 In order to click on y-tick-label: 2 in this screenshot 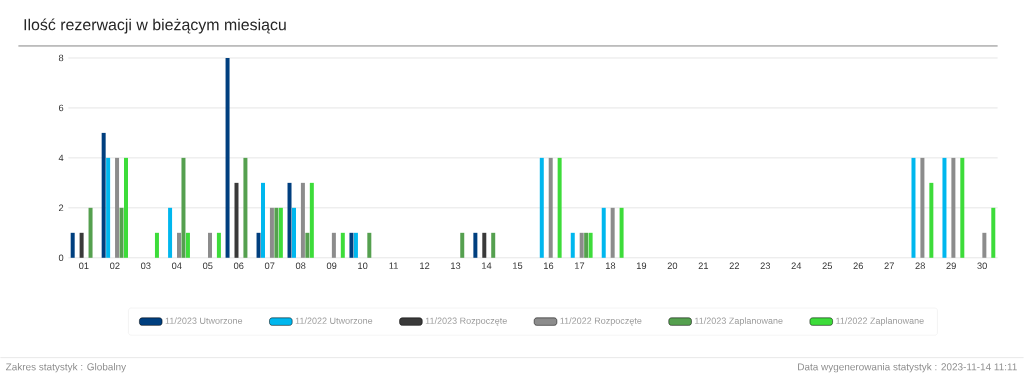, I will do `click(61, 208)`.